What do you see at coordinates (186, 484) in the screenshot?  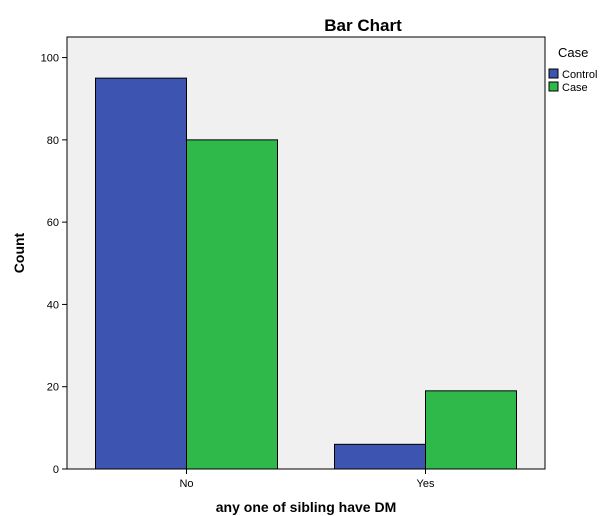 I see `x-tick-label: No` at bounding box center [186, 484].